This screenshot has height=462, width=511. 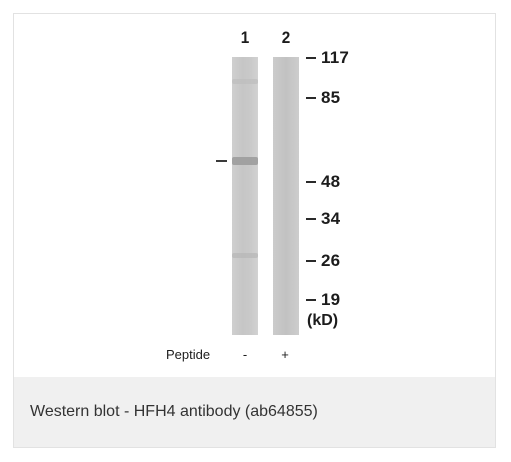 I want to click on lane-label-1: 1, so click(x=245, y=37).